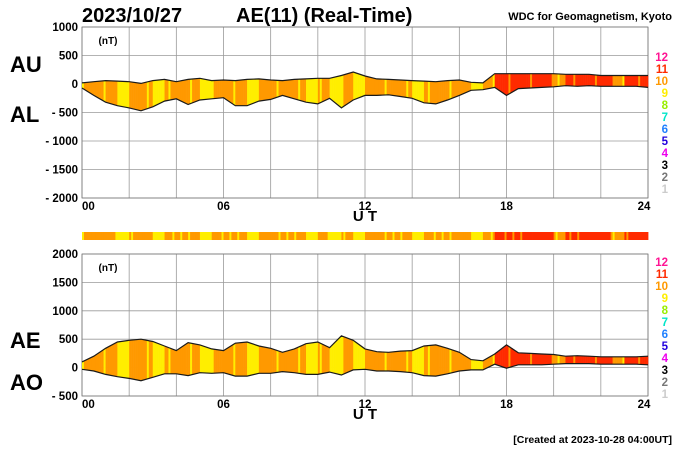 This screenshot has height=450, width=700. I want to click on y-tick-label: - 2000, so click(61, 199).